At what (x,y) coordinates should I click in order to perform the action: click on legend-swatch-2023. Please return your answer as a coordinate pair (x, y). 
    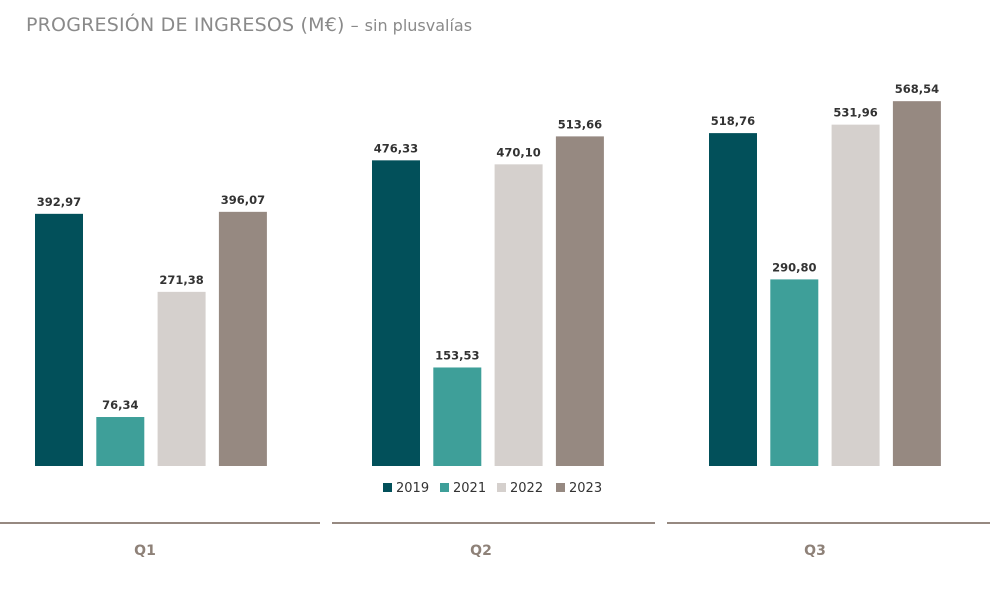
    Looking at the image, I should click on (560, 487).